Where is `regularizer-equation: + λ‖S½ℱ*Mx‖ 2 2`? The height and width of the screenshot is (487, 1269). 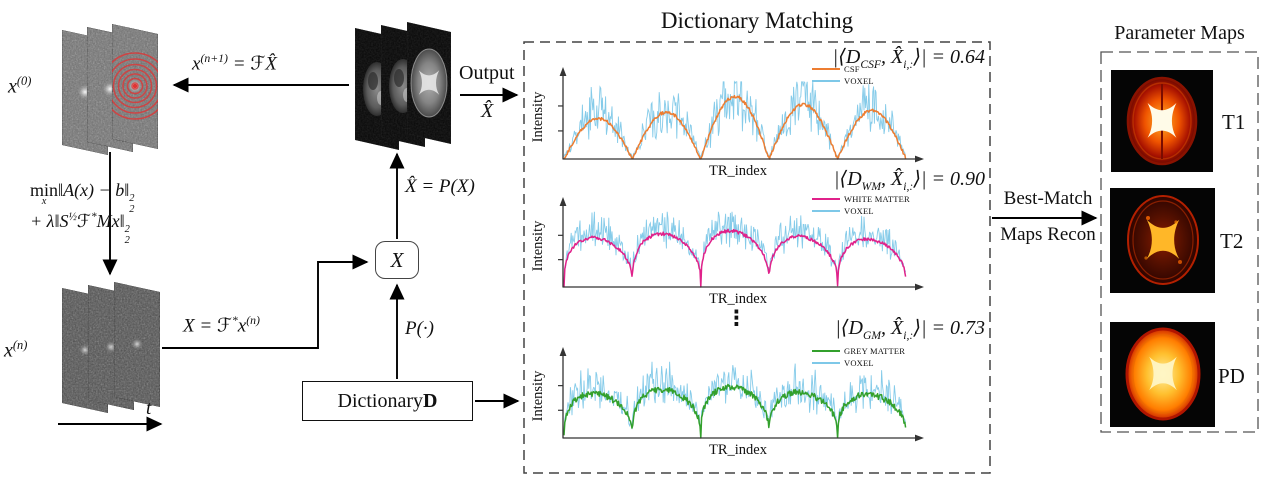 regularizer-equation: + λ‖S½ℱ*Mx‖ 2 2 is located at coordinates (80, 228).